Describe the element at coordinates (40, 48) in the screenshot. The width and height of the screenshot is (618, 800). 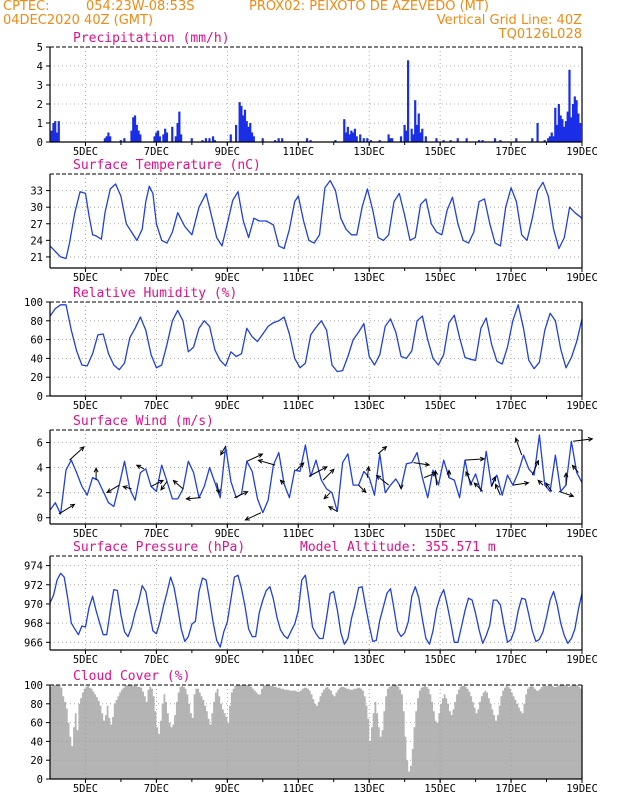
I see `y-tick-label: 5` at that location.